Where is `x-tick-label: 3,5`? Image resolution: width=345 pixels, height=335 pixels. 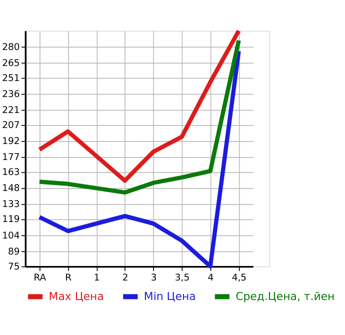 x-tick-label: 3,5 is located at coordinates (182, 278).